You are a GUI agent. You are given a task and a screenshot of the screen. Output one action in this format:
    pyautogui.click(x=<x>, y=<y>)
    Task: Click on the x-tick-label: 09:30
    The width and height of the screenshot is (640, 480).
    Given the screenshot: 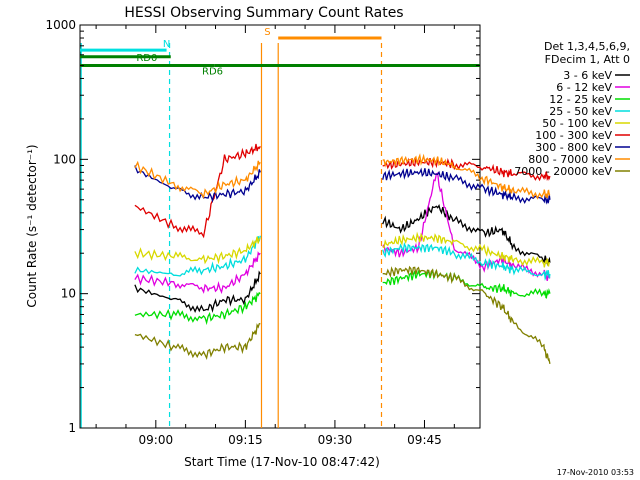 What is the action you would take?
    pyautogui.click(x=335, y=440)
    